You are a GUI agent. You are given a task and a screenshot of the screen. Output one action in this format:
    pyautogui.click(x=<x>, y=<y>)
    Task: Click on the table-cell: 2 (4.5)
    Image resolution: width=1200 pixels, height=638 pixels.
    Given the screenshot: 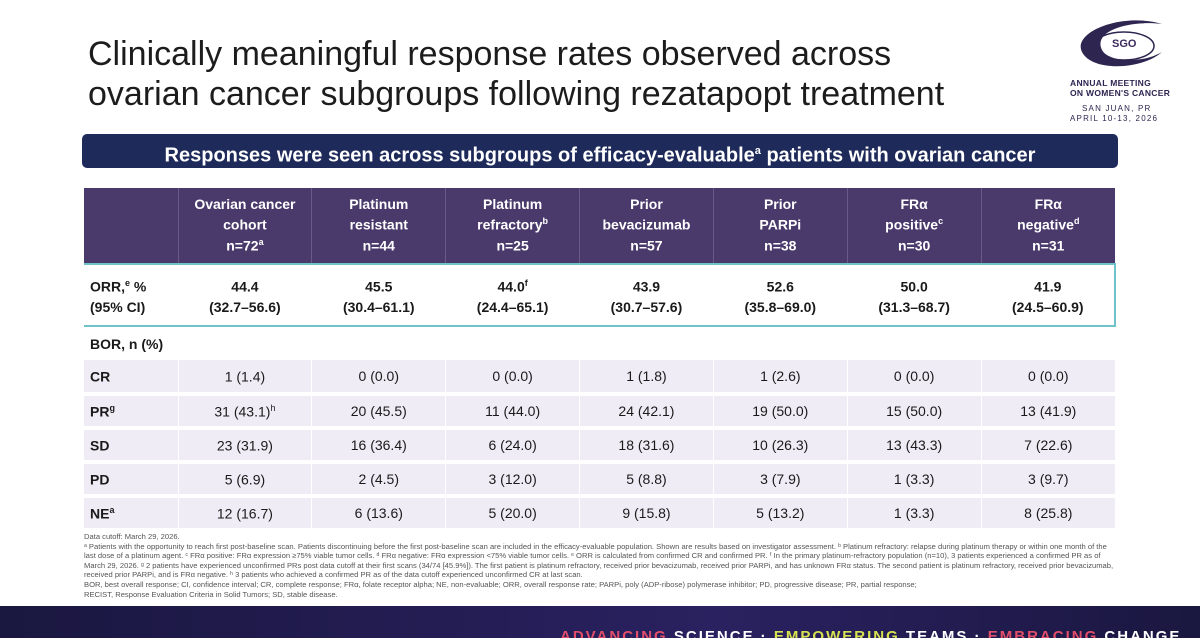 What is the action you would take?
    pyautogui.click(x=378, y=480)
    